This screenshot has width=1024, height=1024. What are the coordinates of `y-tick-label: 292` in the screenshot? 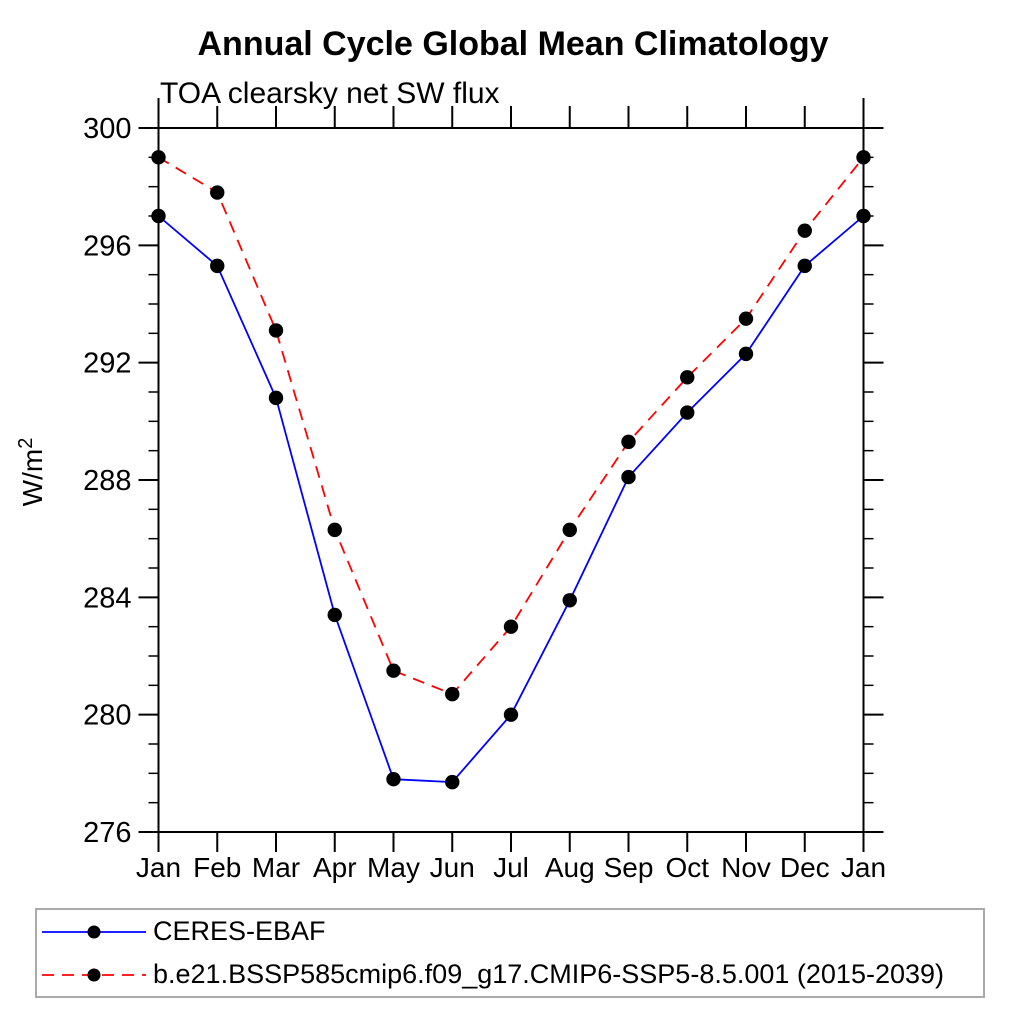 It's located at (107, 364).